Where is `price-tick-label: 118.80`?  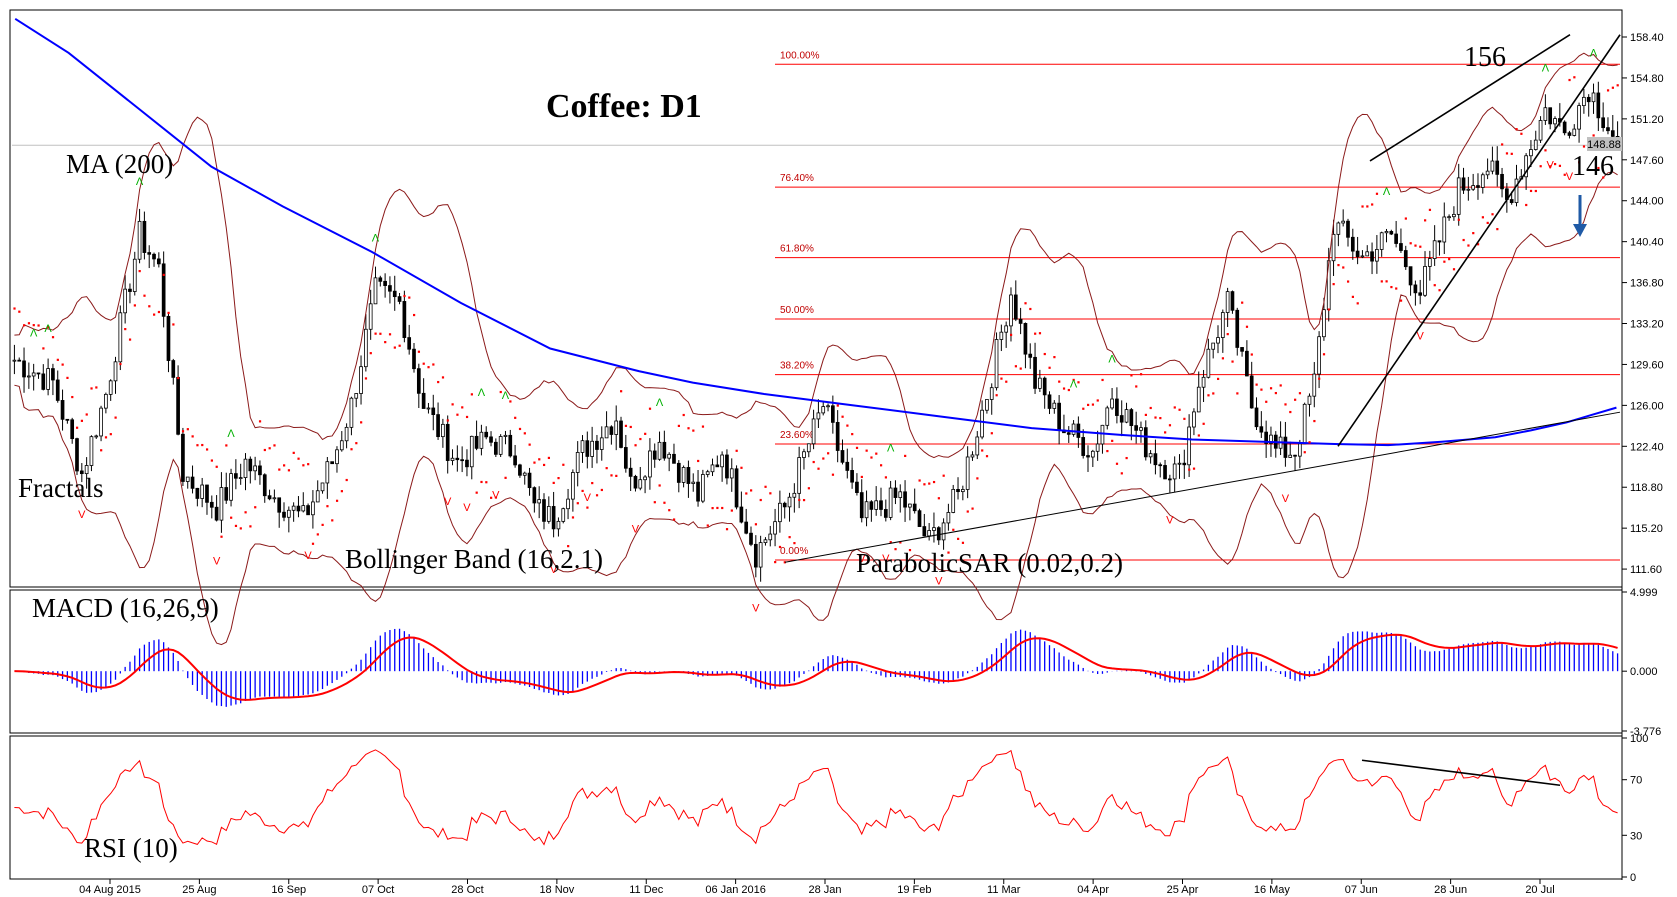 price-tick-label: 118.80 is located at coordinates (1646, 488).